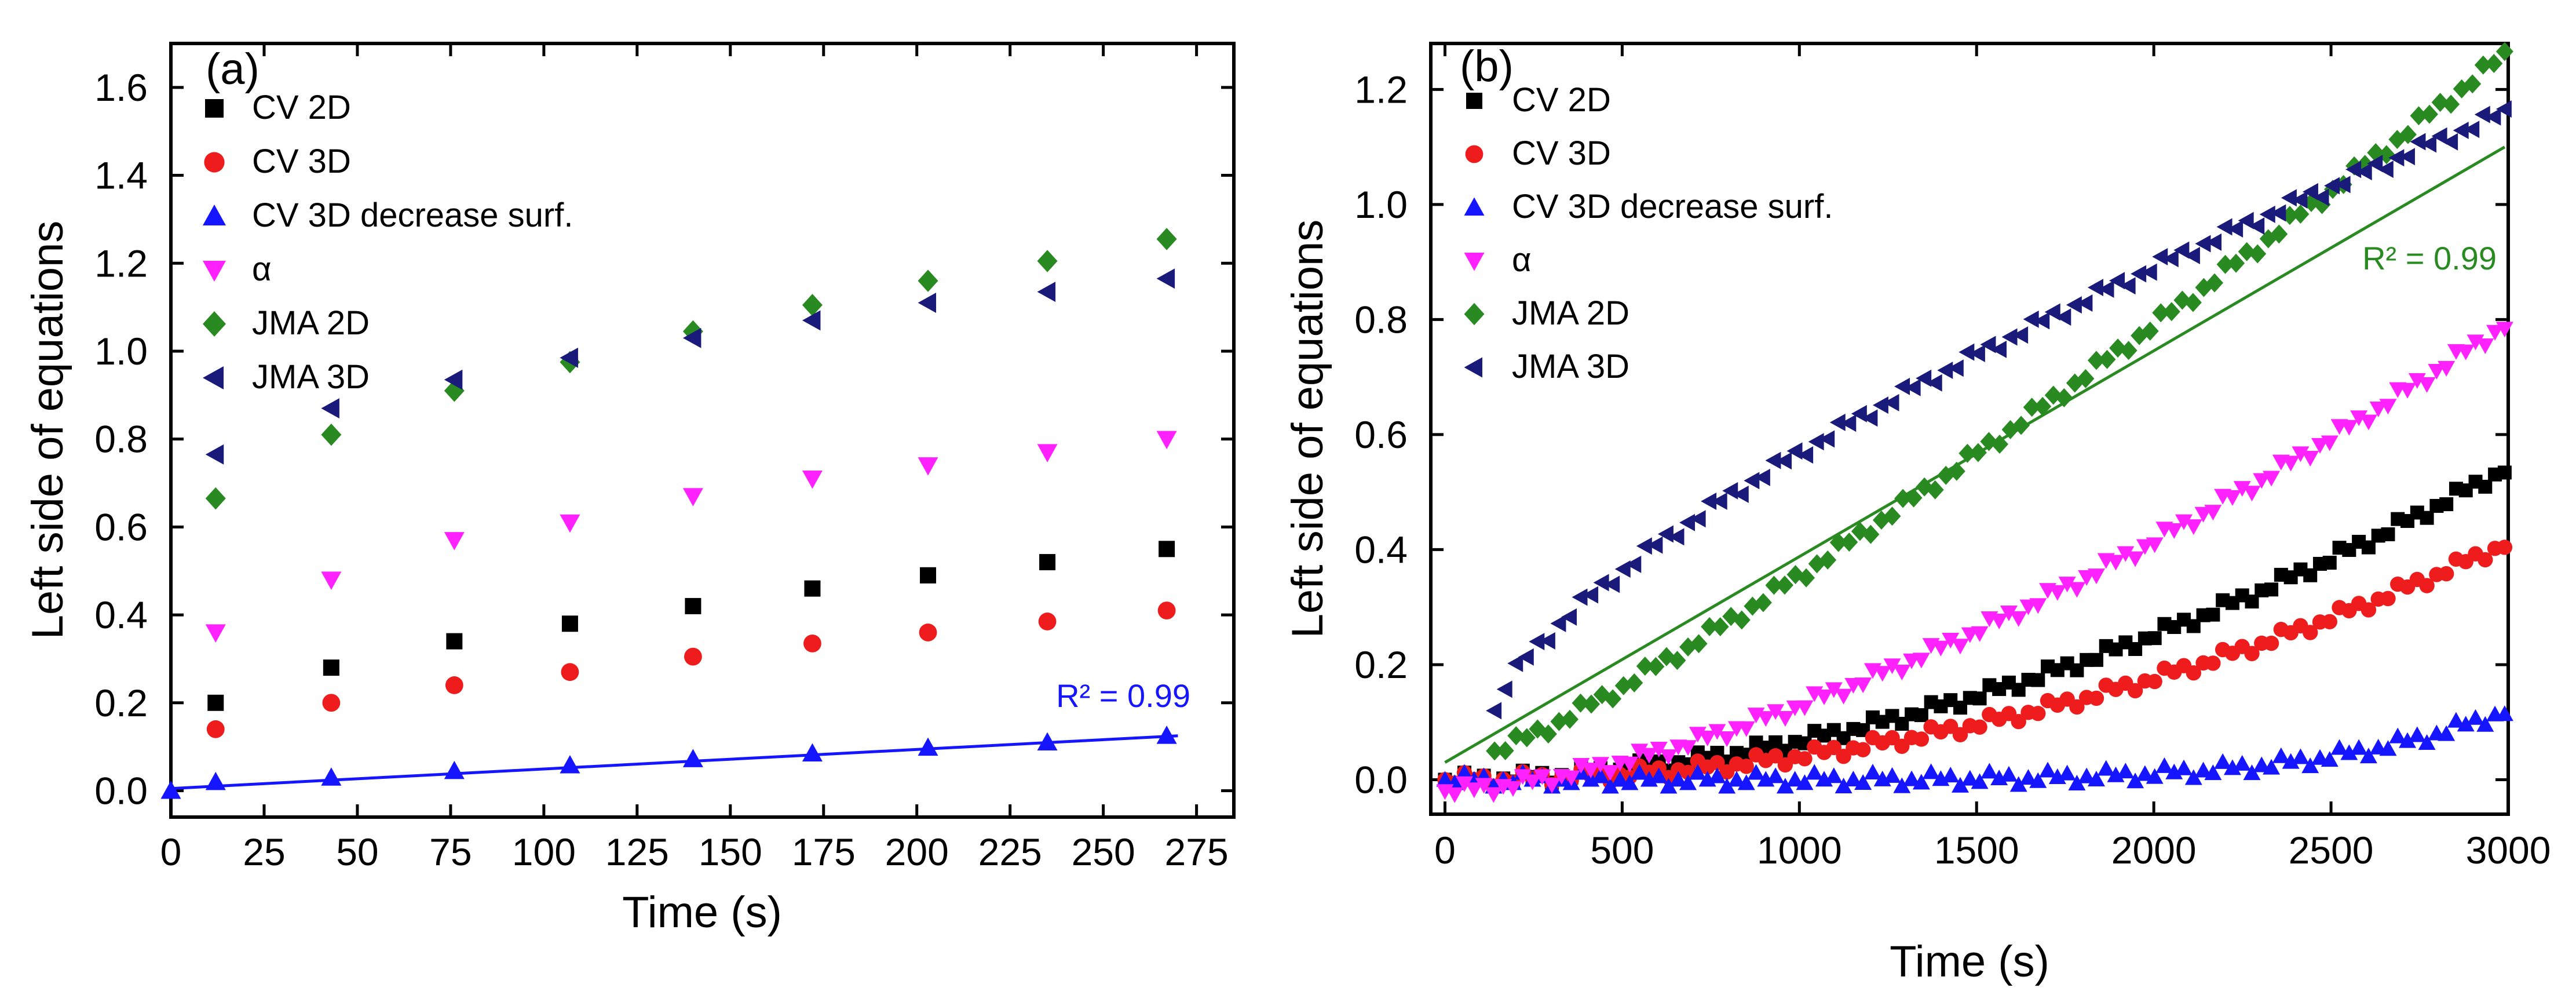 This screenshot has width=2576, height=995. What do you see at coordinates (121, 175) in the screenshot?
I see `y-tick-label: 1.4` at bounding box center [121, 175].